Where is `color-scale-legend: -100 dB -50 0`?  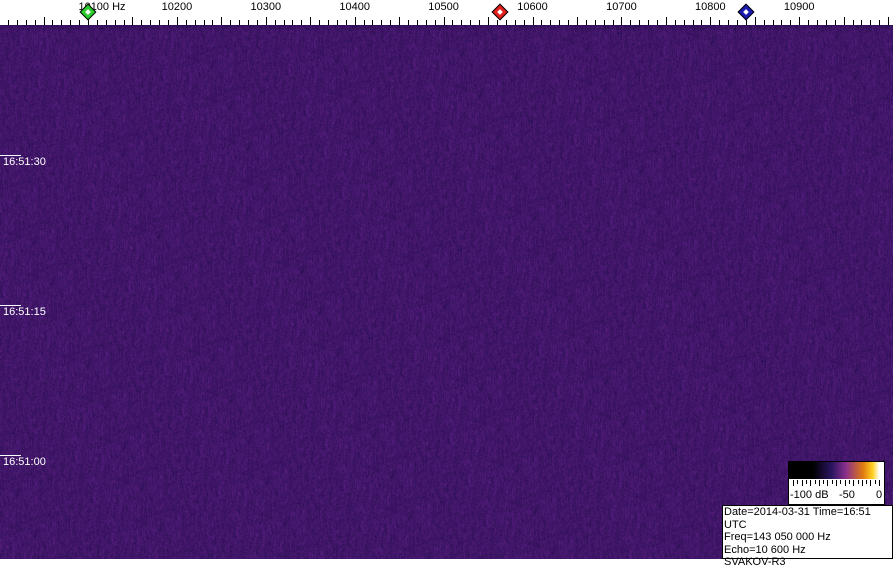 color-scale-legend: -100 dB -50 0 is located at coordinates (836, 483).